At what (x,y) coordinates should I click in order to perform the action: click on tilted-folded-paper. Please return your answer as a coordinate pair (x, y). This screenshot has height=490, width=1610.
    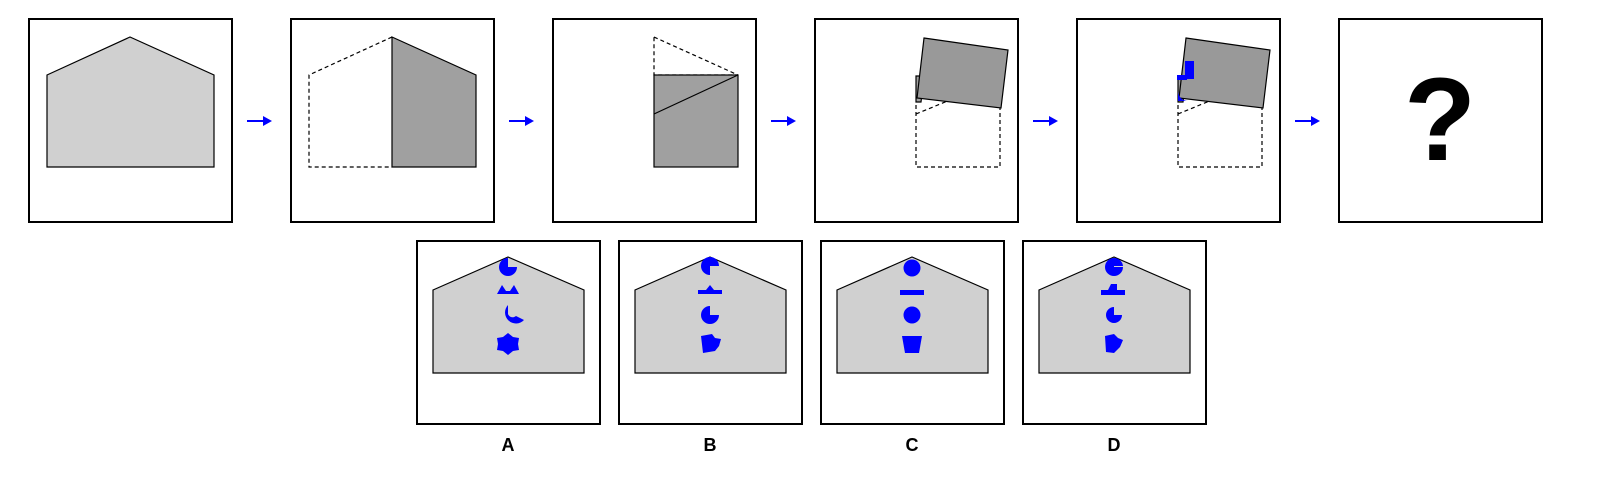
    Looking at the image, I should click on (962, 73).